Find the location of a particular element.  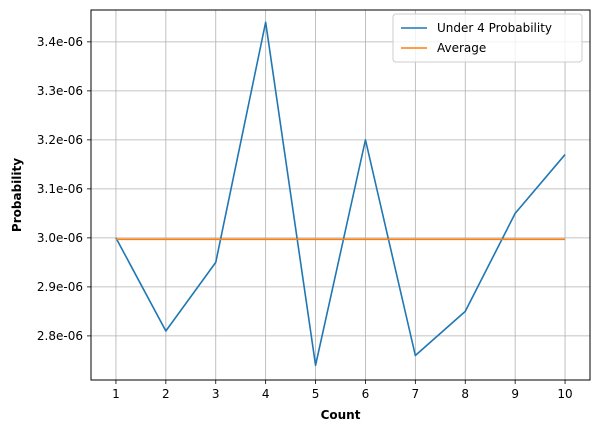

x-axis-label: Count is located at coordinates (341, 415).